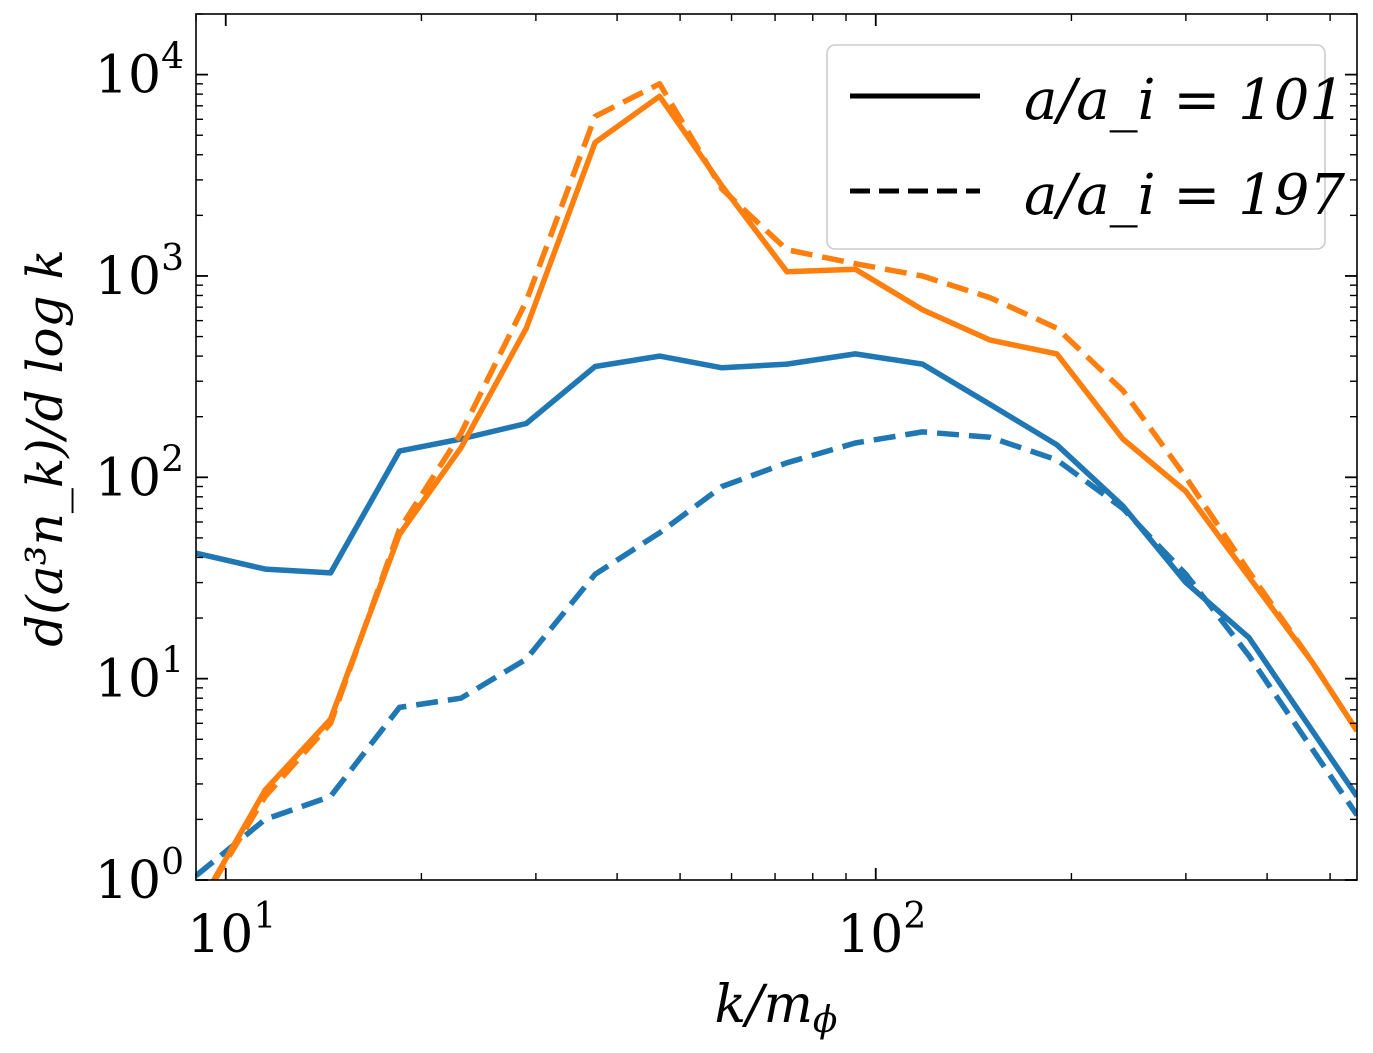  Describe the element at coordinates (172, 661) in the screenshot. I see `y-tick-label-2-exp: 1` at that location.